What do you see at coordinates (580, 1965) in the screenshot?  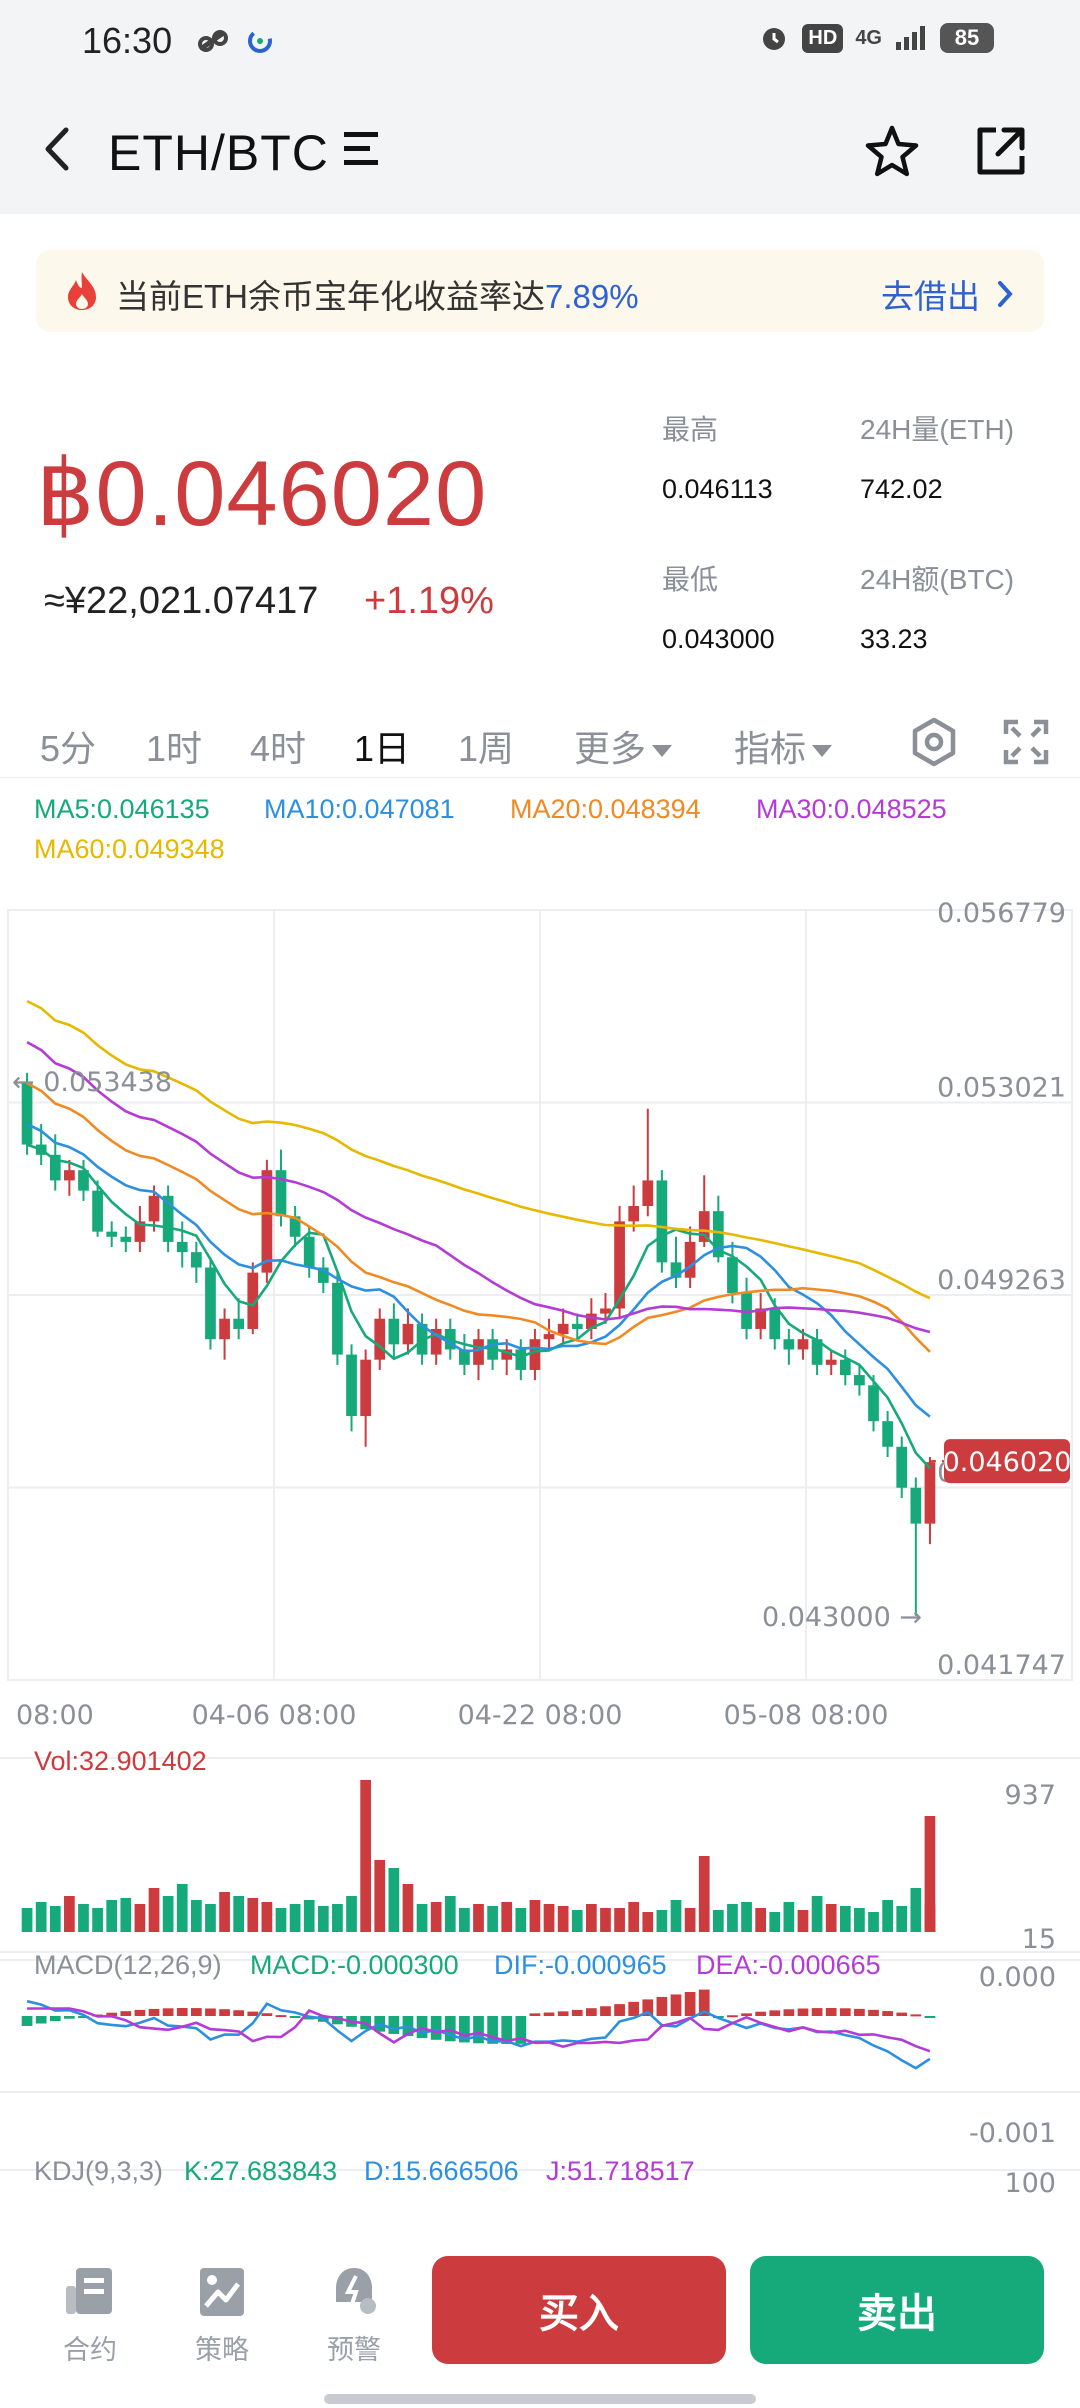 I see `dif-value: DIF:-0.000965` at bounding box center [580, 1965].